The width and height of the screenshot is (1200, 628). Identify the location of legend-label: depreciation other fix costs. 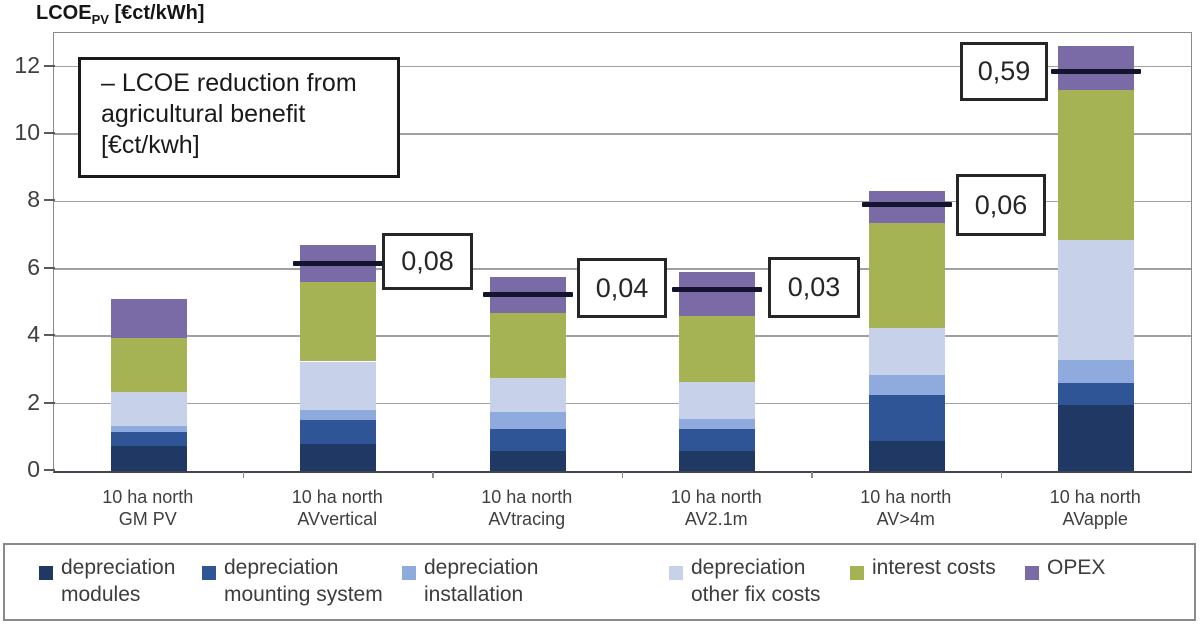
(756, 581).